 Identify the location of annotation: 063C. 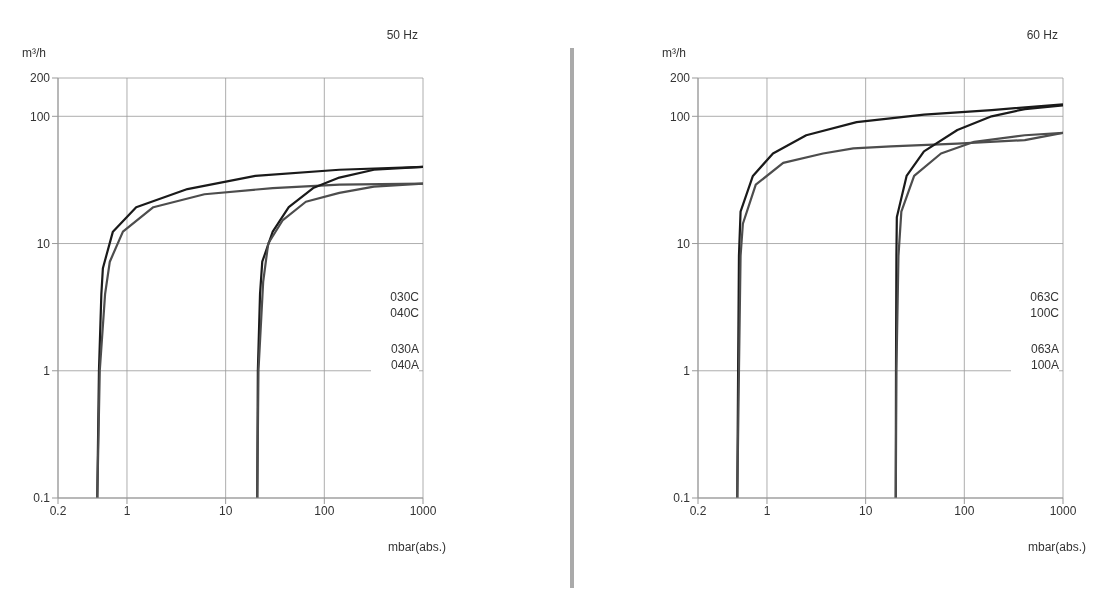
(1044, 297).